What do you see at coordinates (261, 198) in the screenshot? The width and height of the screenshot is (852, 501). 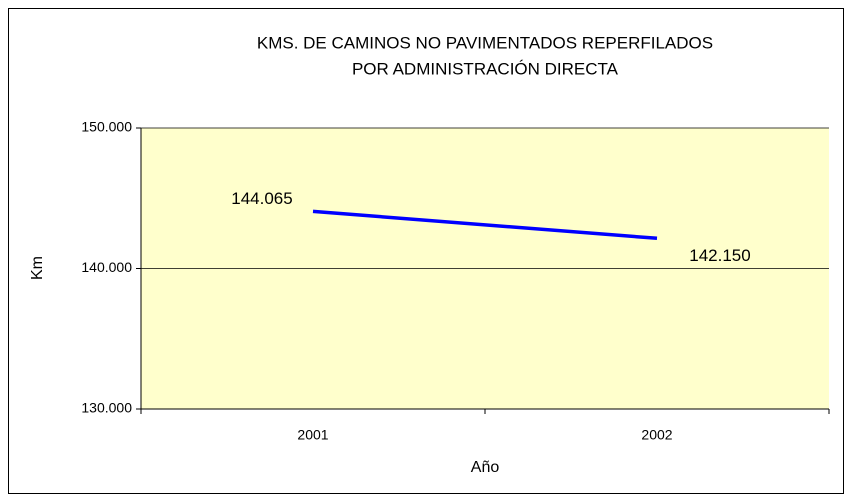 I see `data-label: 144.065` at bounding box center [261, 198].